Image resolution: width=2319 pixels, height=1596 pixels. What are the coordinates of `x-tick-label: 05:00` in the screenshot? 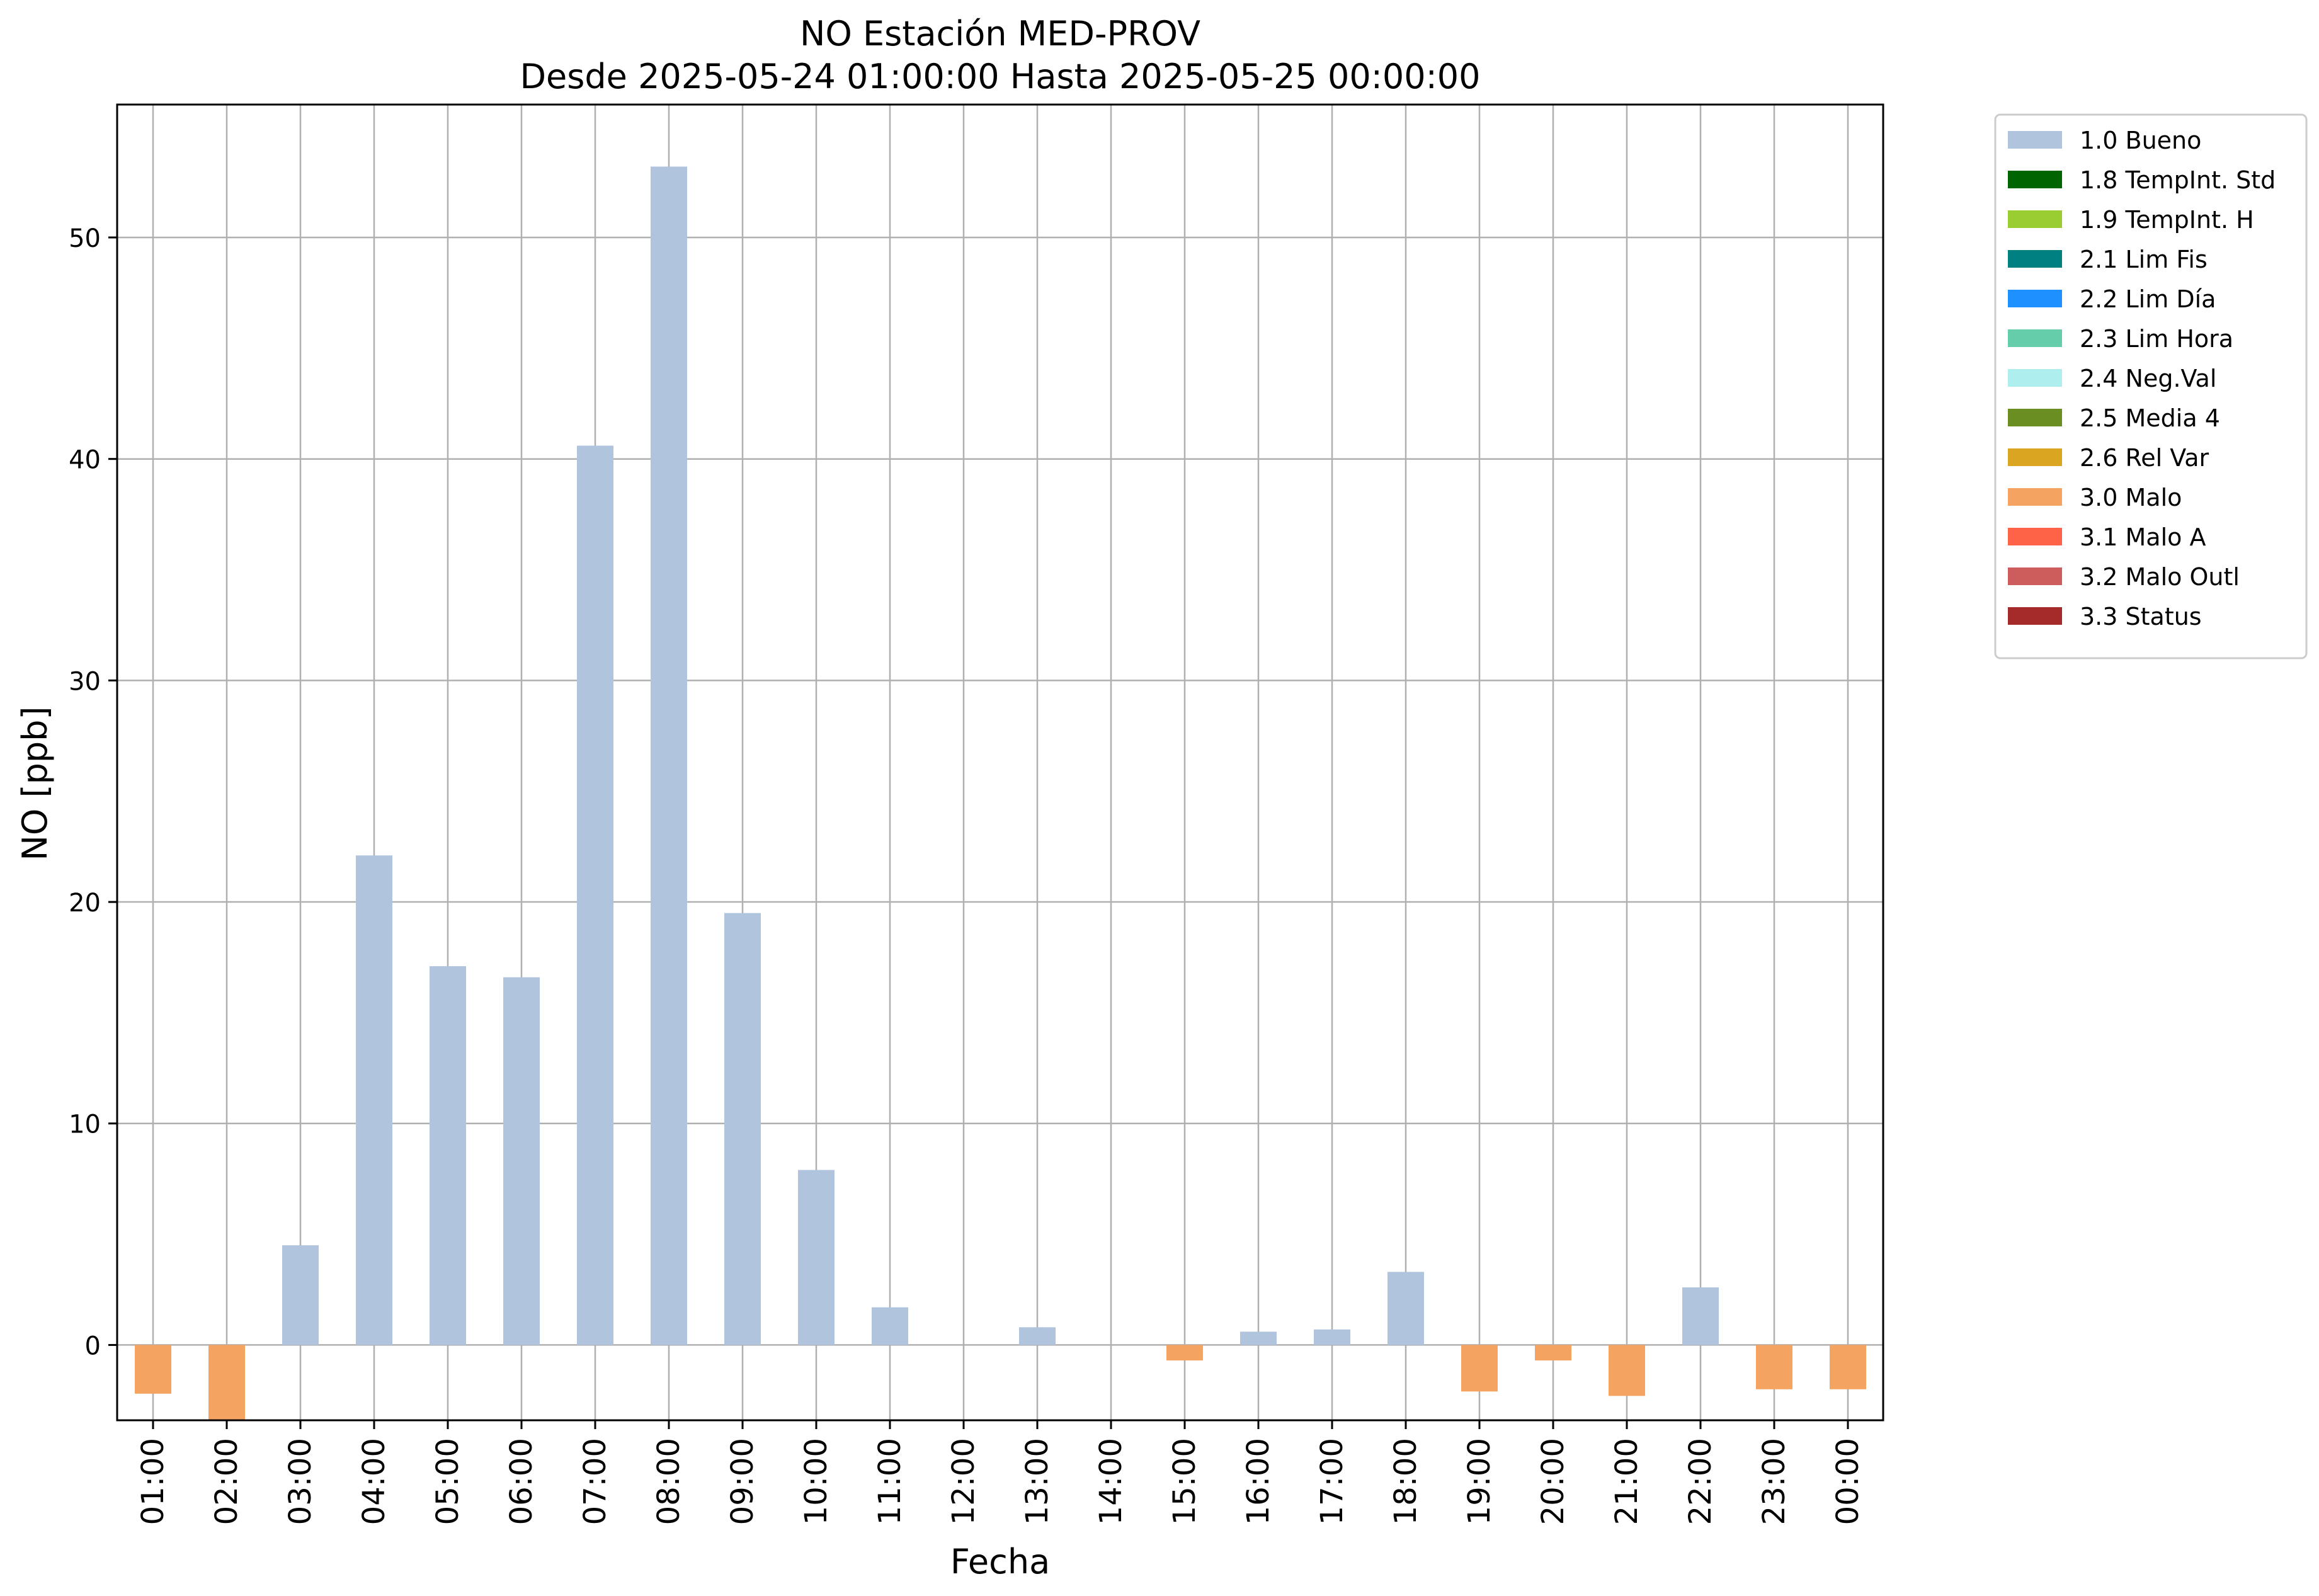 It's located at (447, 1481).